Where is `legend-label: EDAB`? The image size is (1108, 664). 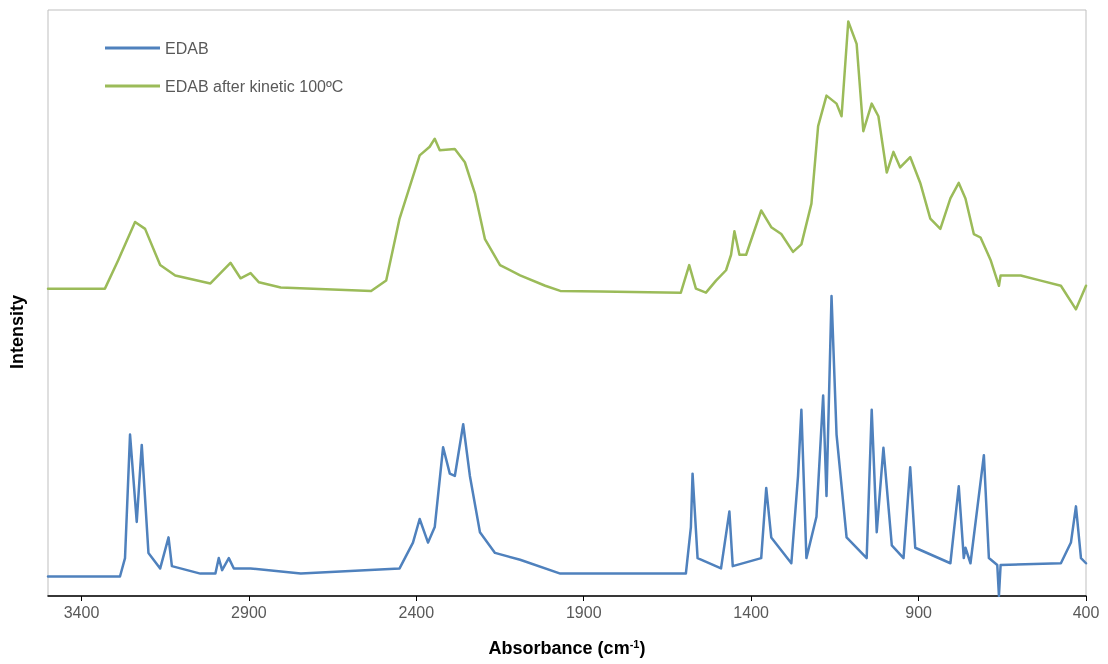
legend-label: EDAB is located at coordinates (187, 48).